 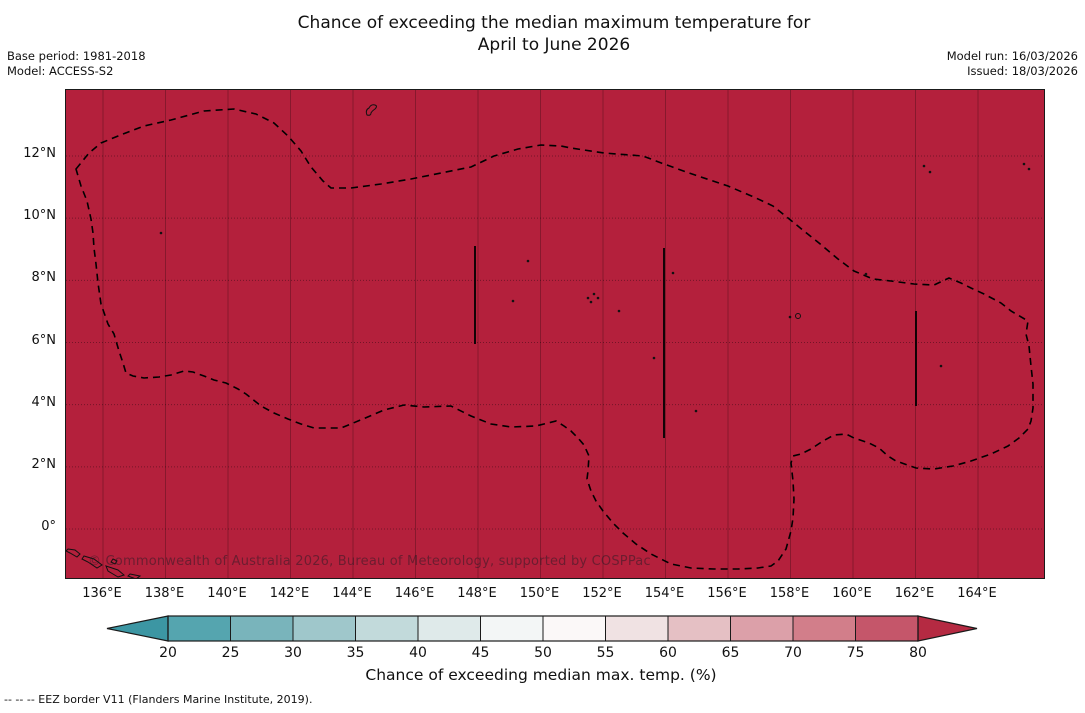 What do you see at coordinates (1012, 56) in the screenshot?
I see `model-run-label: Model run: 16/03/2026` at bounding box center [1012, 56].